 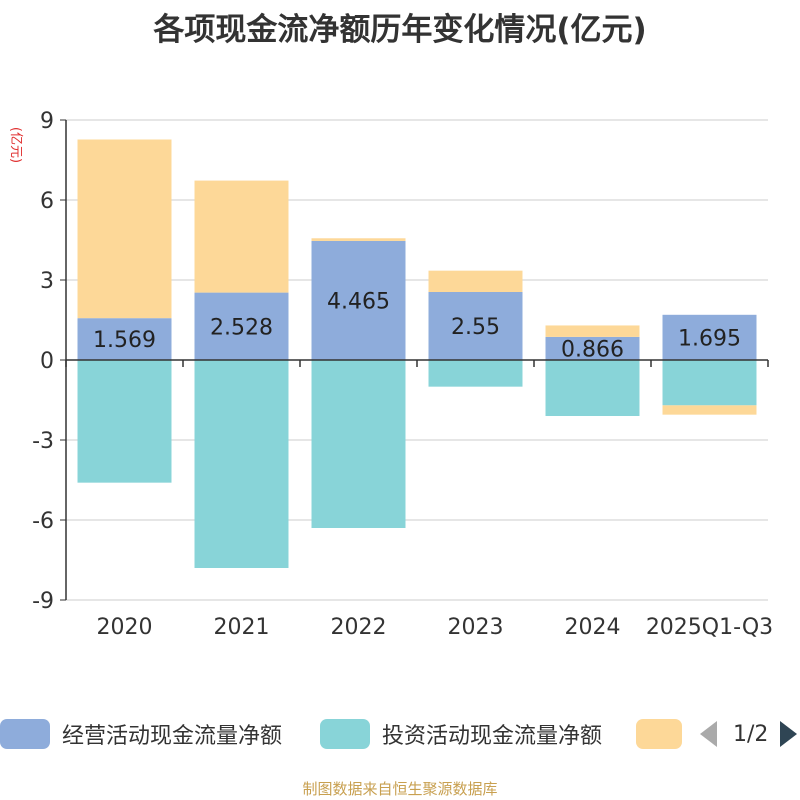 I want to click on legend-item-investing: 投资活动现金流量净额, so click(x=461, y=734).